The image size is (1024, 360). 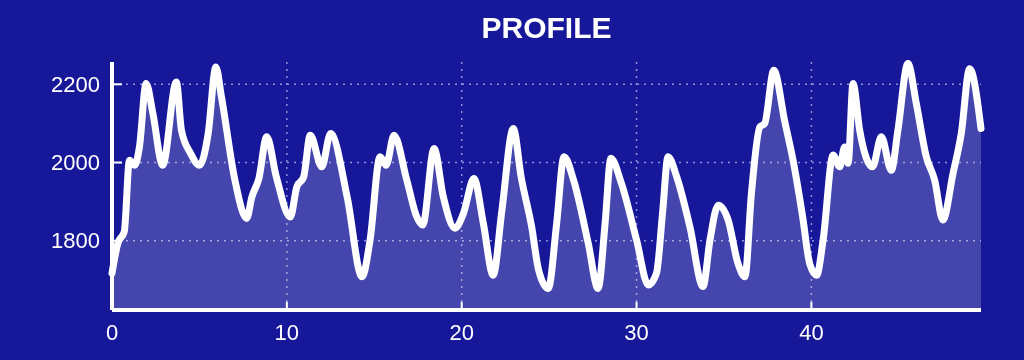 I want to click on y-tick-label: 1800, so click(x=75, y=241).